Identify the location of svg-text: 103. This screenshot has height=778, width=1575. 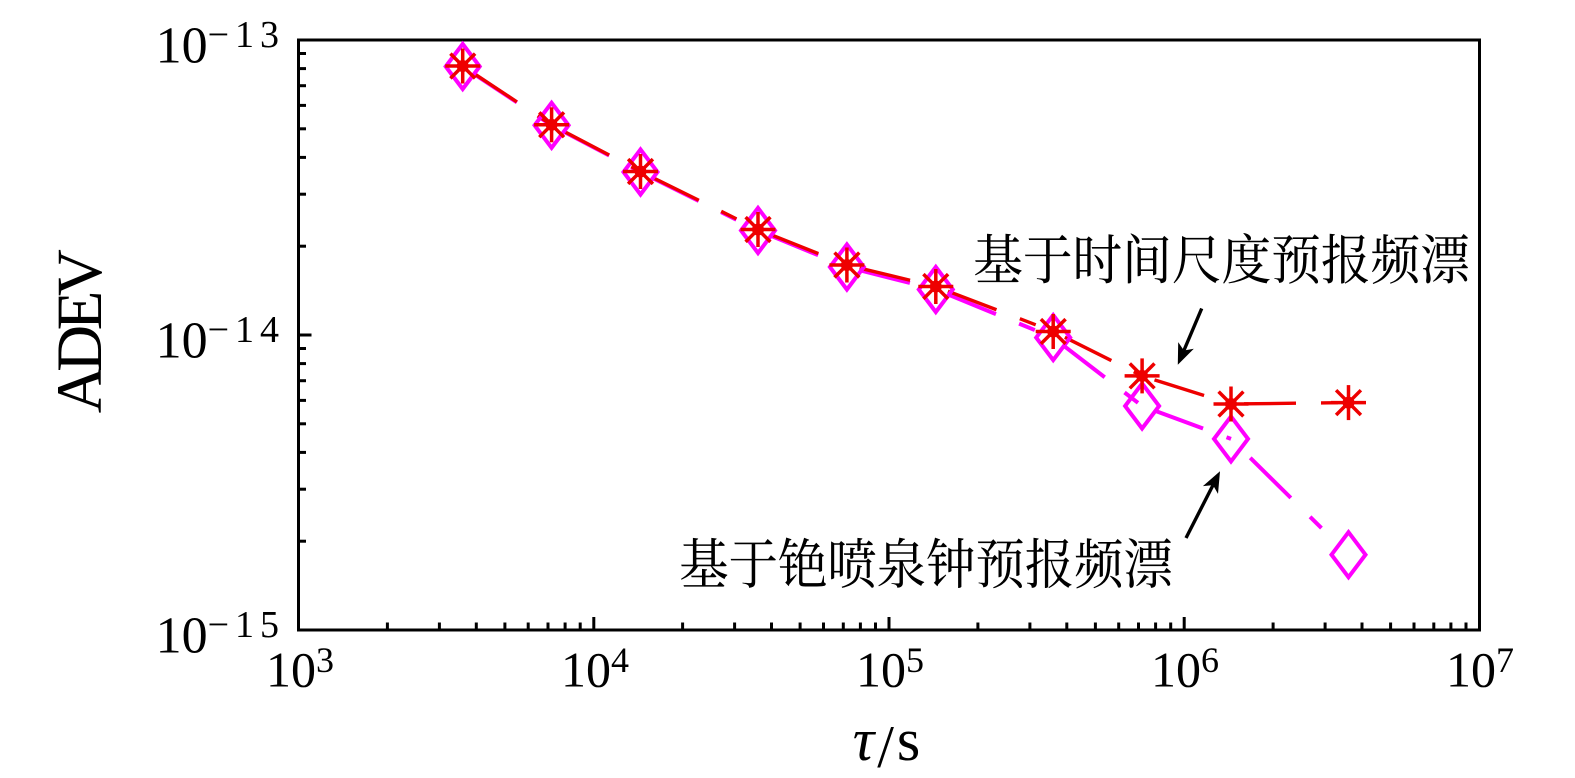
(300, 669).